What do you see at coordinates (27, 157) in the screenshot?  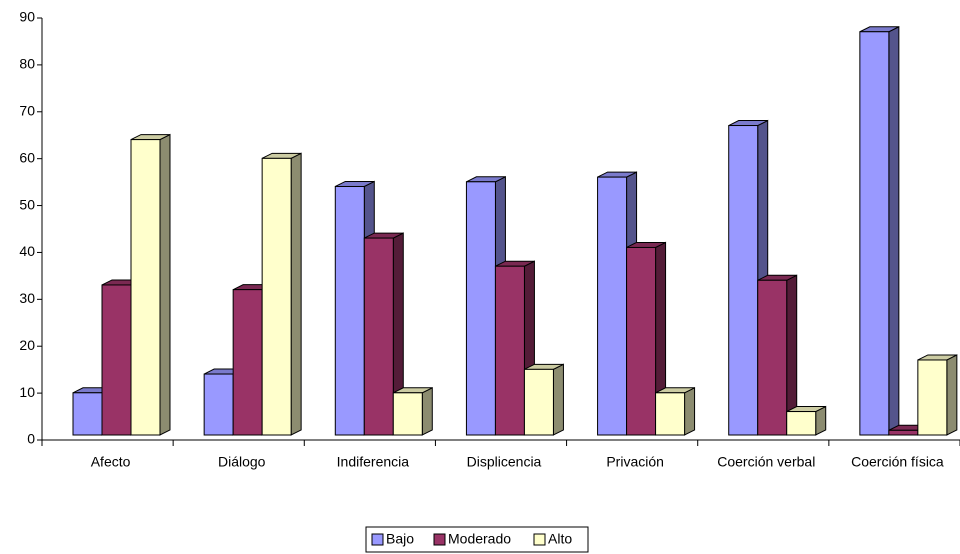 I see `y-tick-label: 60` at bounding box center [27, 157].